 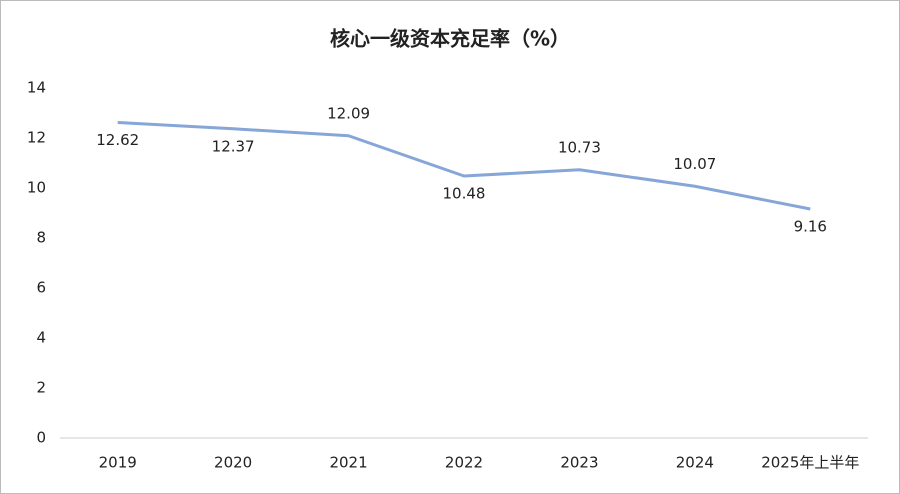 What do you see at coordinates (694, 164) in the screenshot?
I see `data-label: 10.07` at bounding box center [694, 164].